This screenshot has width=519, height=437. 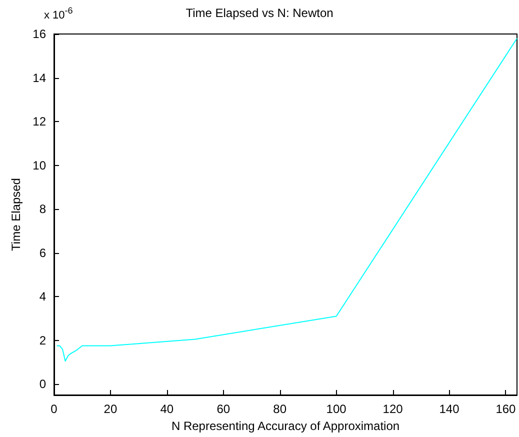 I want to click on y-axis-title: Time Elapsed, so click(x=15, y=214).